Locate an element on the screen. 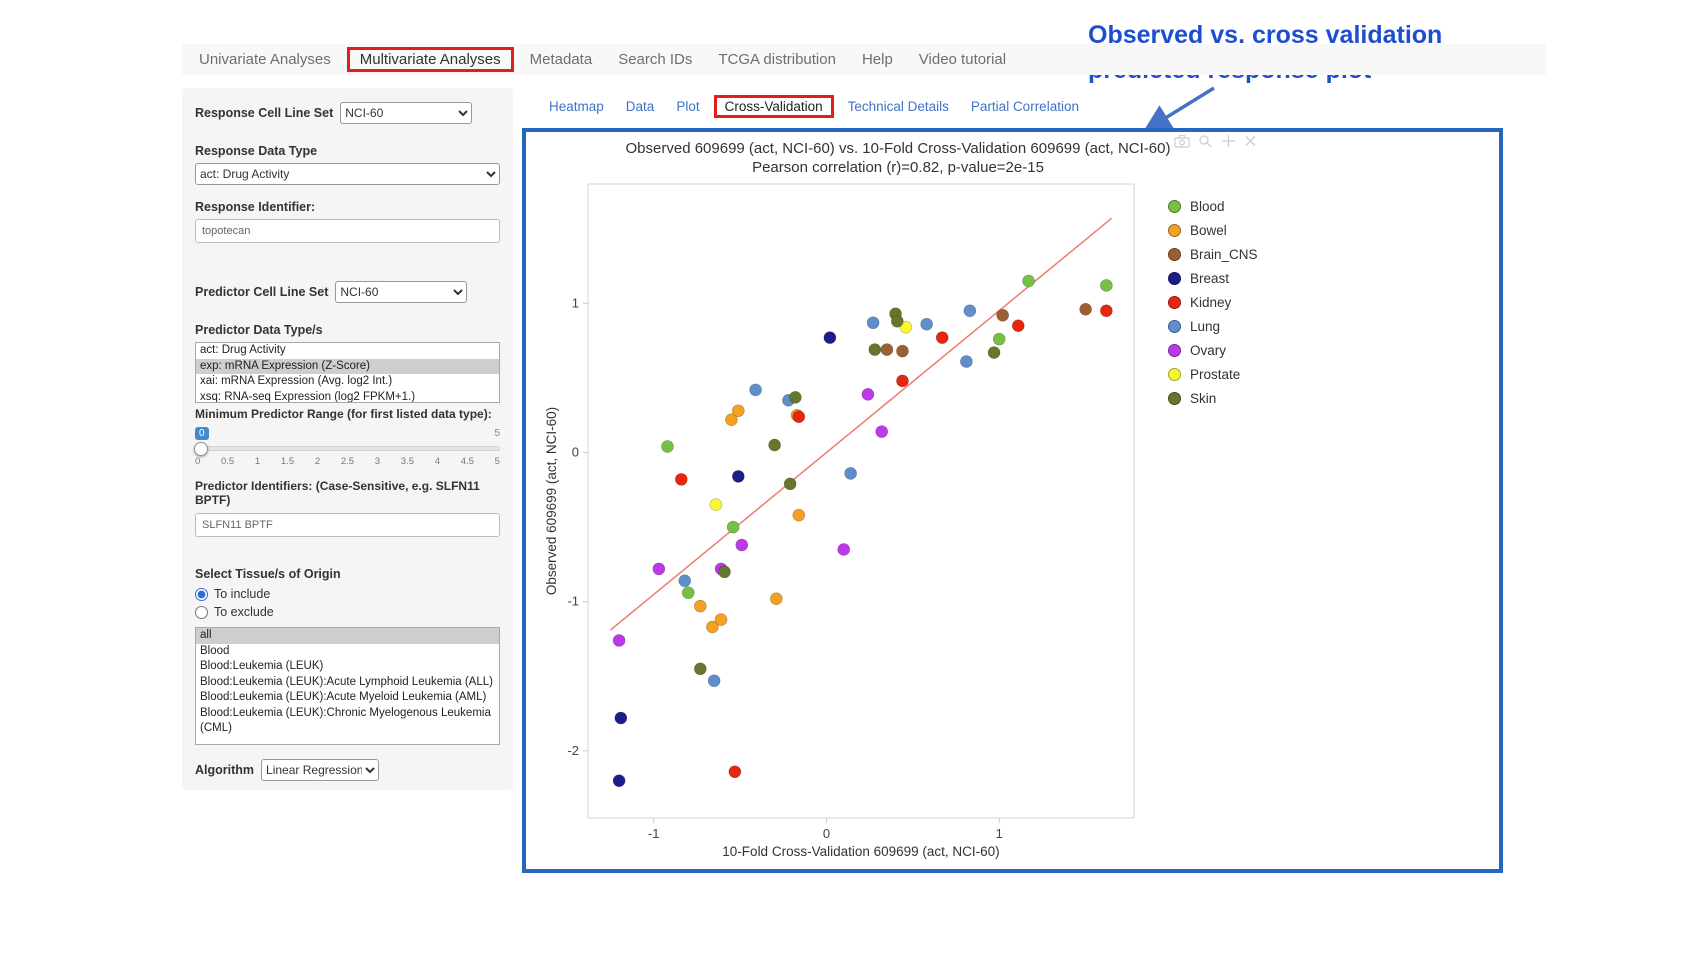  subtab-cross-validation: Cross-Validation is located at coordinates (773, 106).